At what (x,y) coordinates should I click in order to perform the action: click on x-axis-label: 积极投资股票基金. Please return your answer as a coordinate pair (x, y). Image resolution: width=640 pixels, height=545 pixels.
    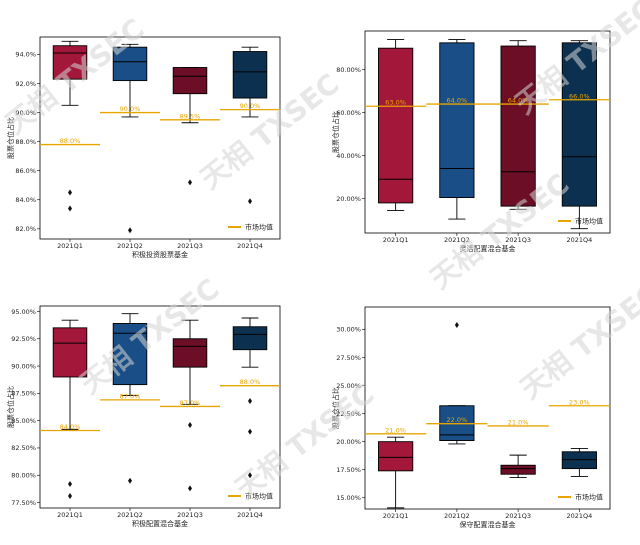
    Looking at the image, I should click on (160, 254).